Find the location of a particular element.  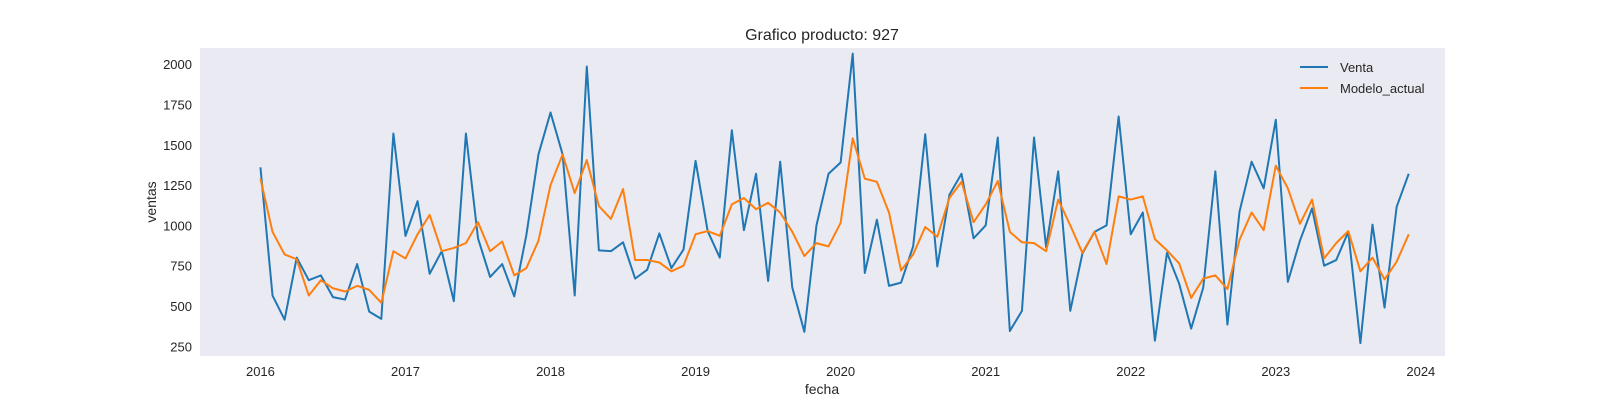

y-tick-label: 1750 is located at coordinates (177, 104).